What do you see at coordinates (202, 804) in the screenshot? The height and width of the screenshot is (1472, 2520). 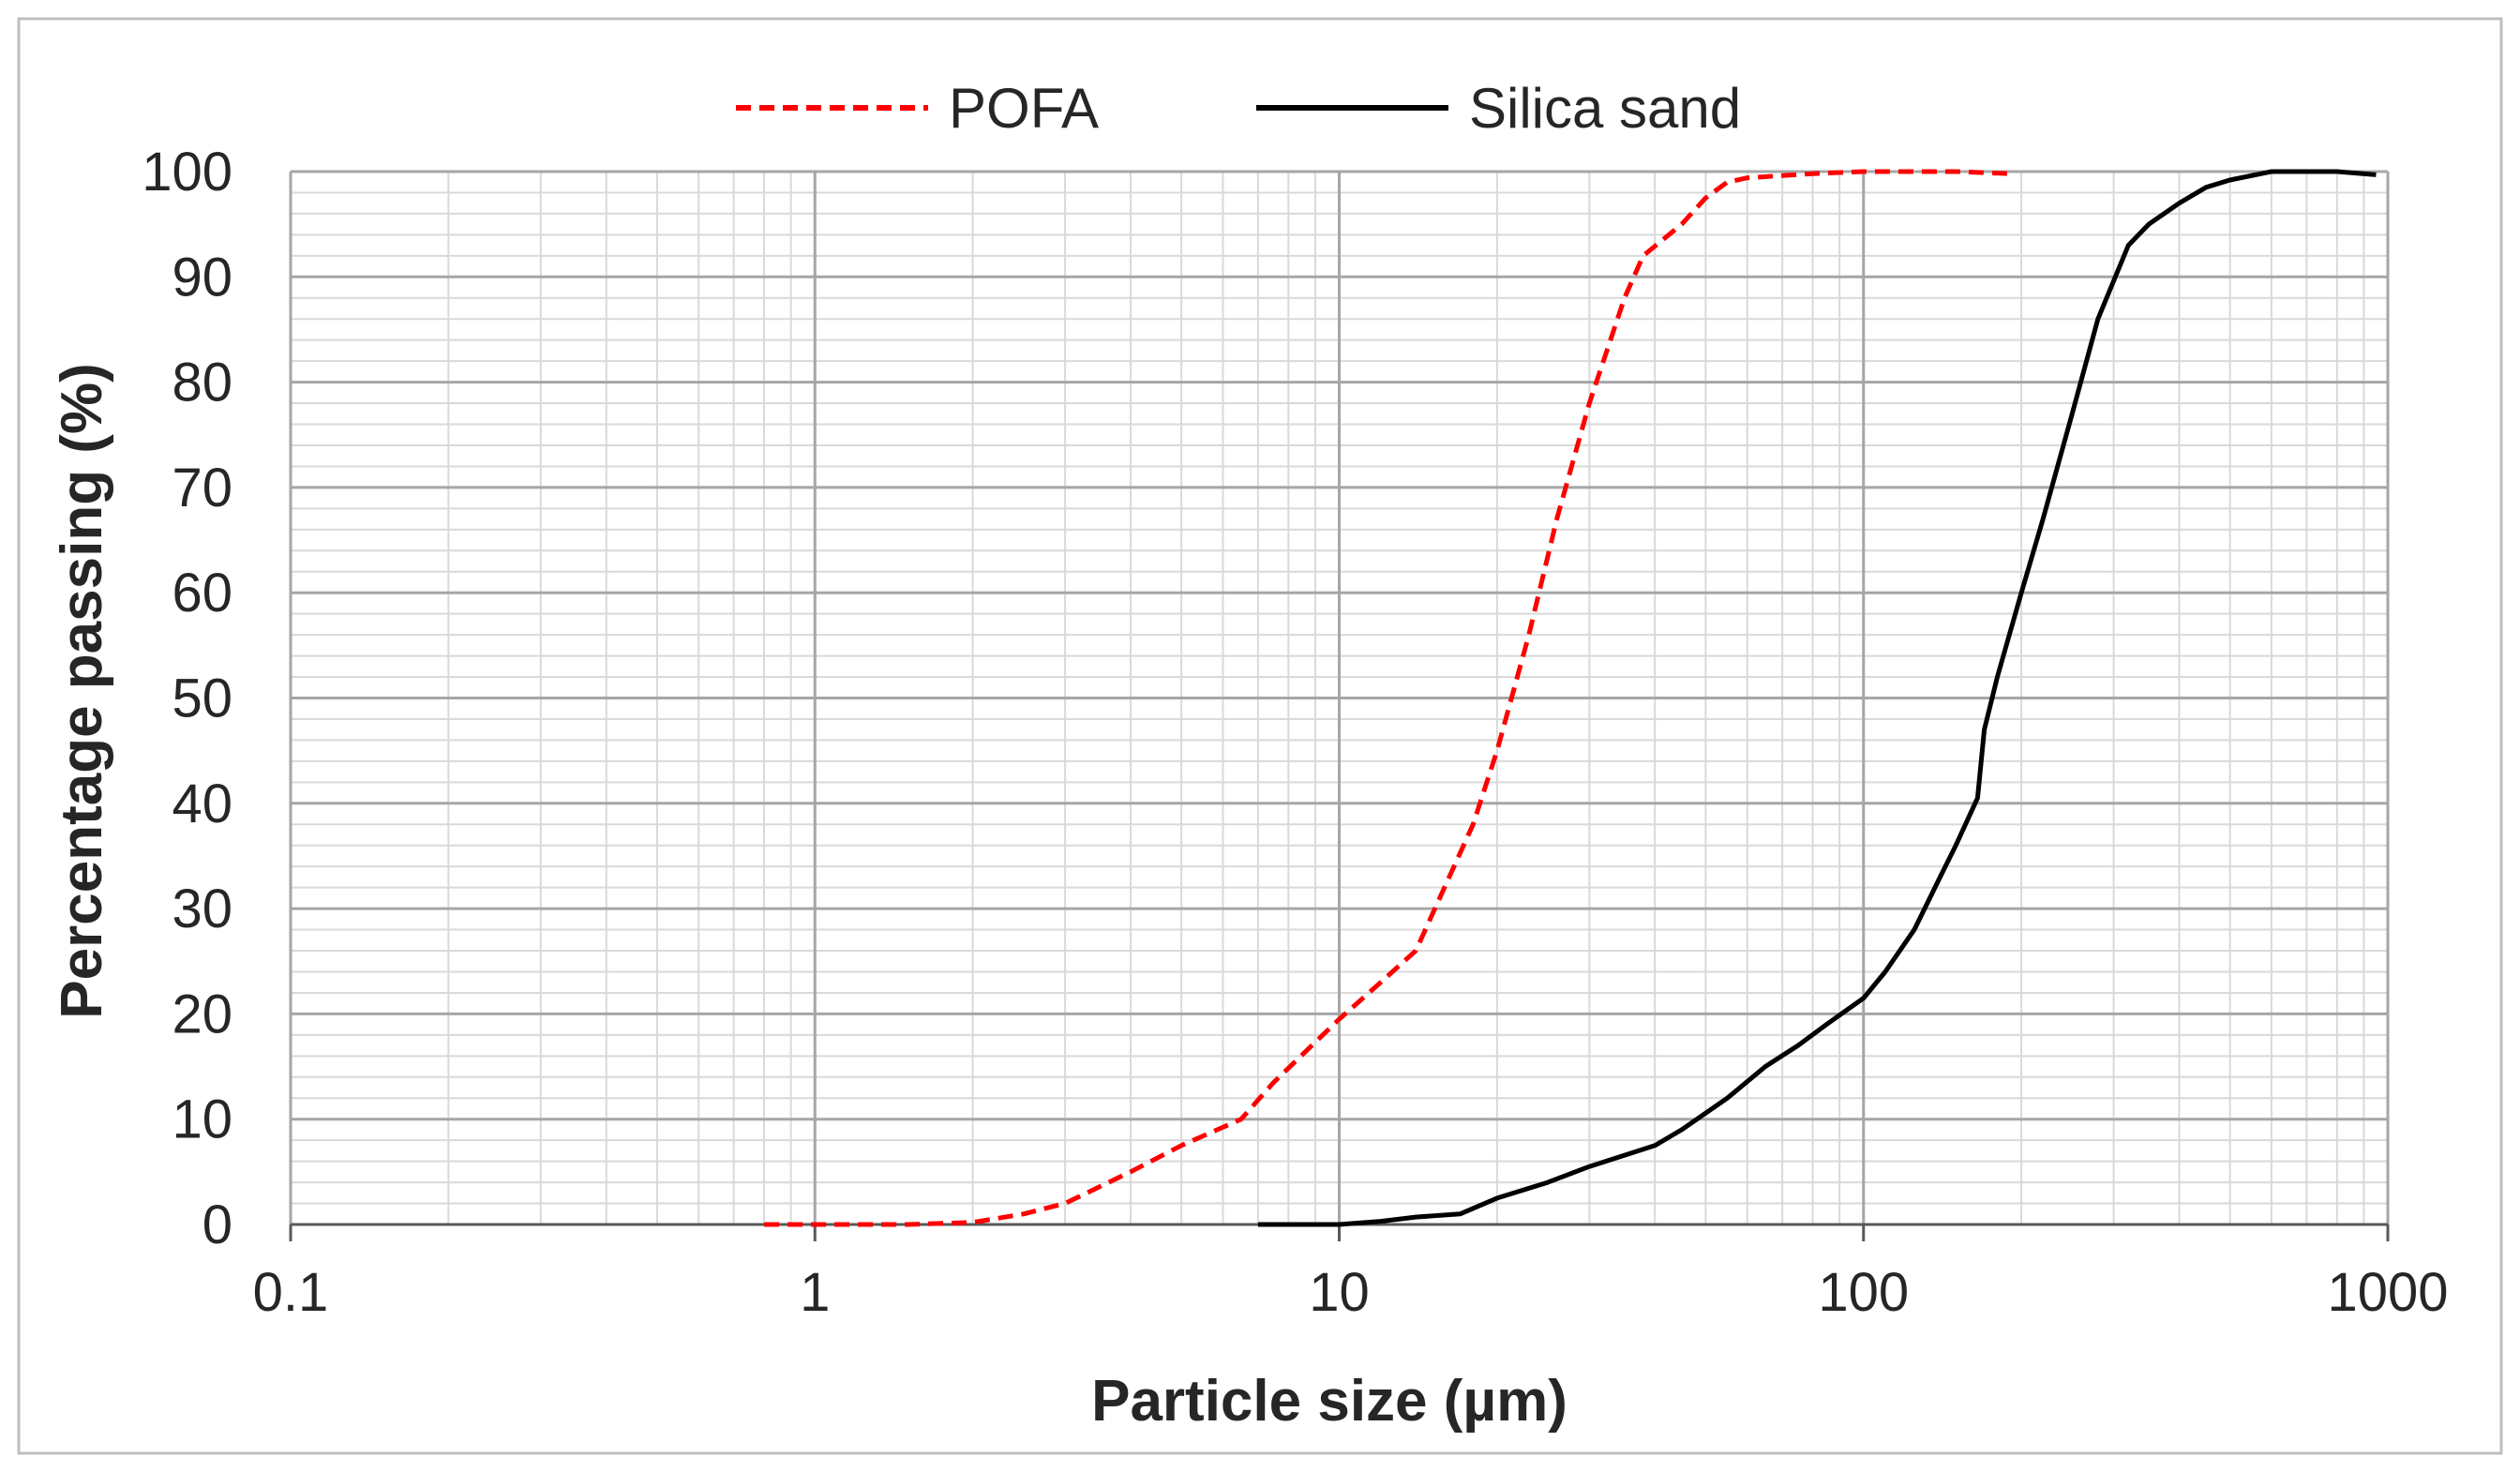 I see `y-tick-label: 40` at bounding box center [202, 804].